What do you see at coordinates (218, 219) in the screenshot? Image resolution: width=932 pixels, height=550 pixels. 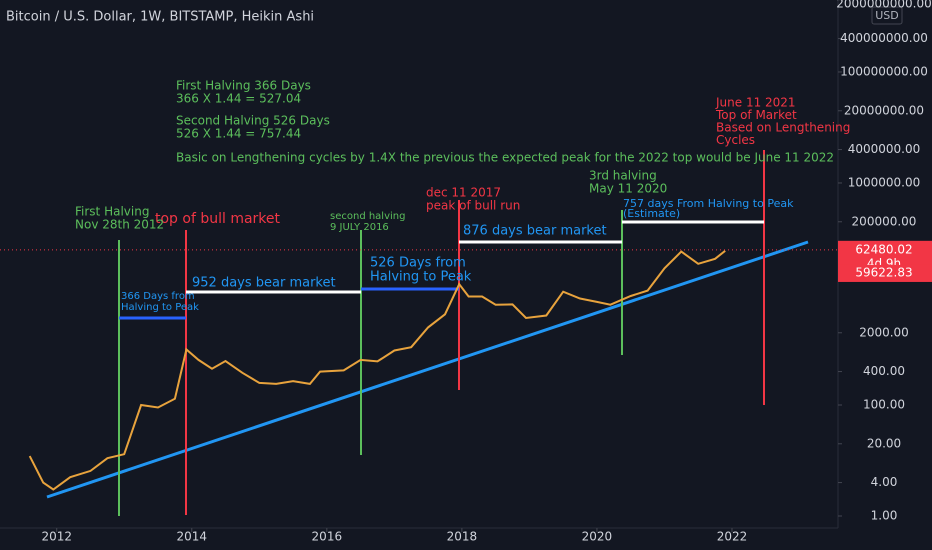 I see `annotation-text: top of bull market` at bounding box center [218, 219].